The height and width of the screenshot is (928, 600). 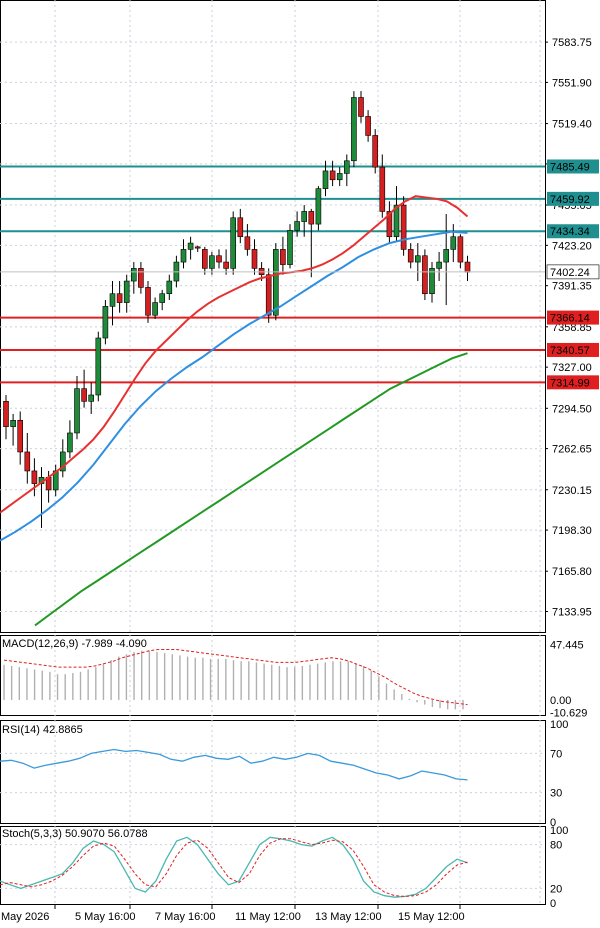 I want to click on macd-y-tick: 47.445, so click(x=567, y=645).